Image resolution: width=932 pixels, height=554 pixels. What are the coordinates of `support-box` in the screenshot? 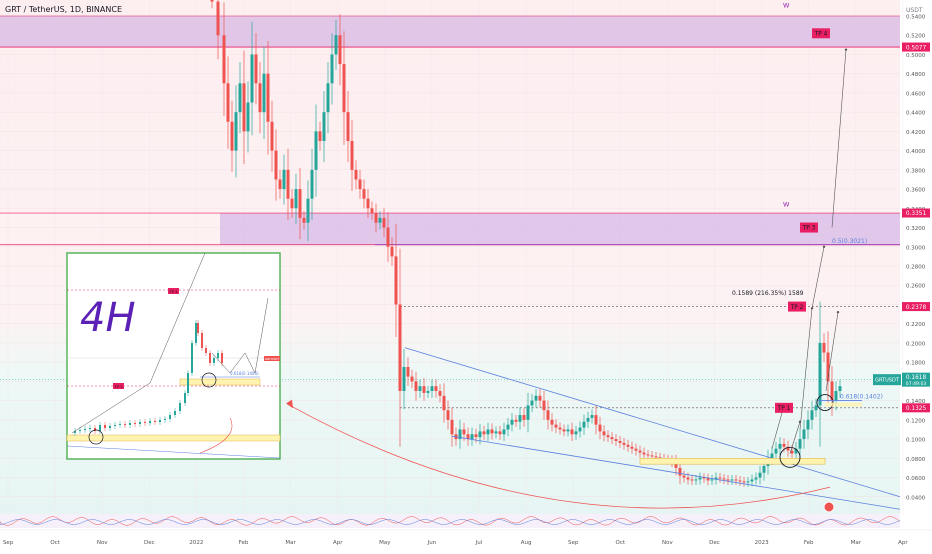 It's located at (732, 461).